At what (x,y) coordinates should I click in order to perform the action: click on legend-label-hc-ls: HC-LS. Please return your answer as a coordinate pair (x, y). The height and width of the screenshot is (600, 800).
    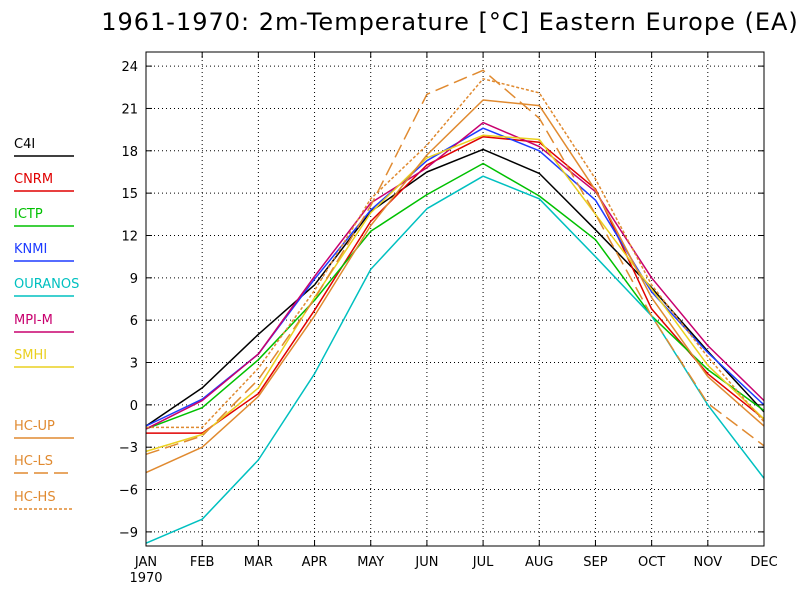
    Looking at the image, I should click on (33, 461).